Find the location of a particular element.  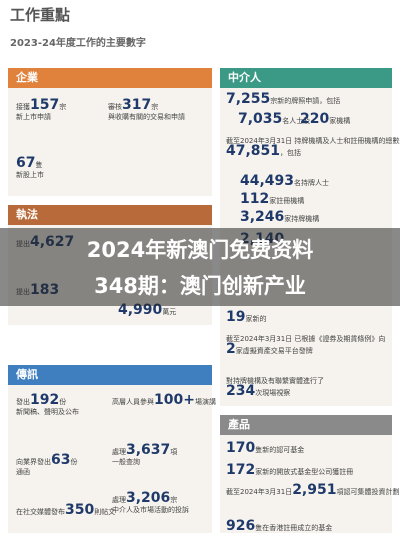

stat-number: 3,637 is located at coordinates (148, 450).